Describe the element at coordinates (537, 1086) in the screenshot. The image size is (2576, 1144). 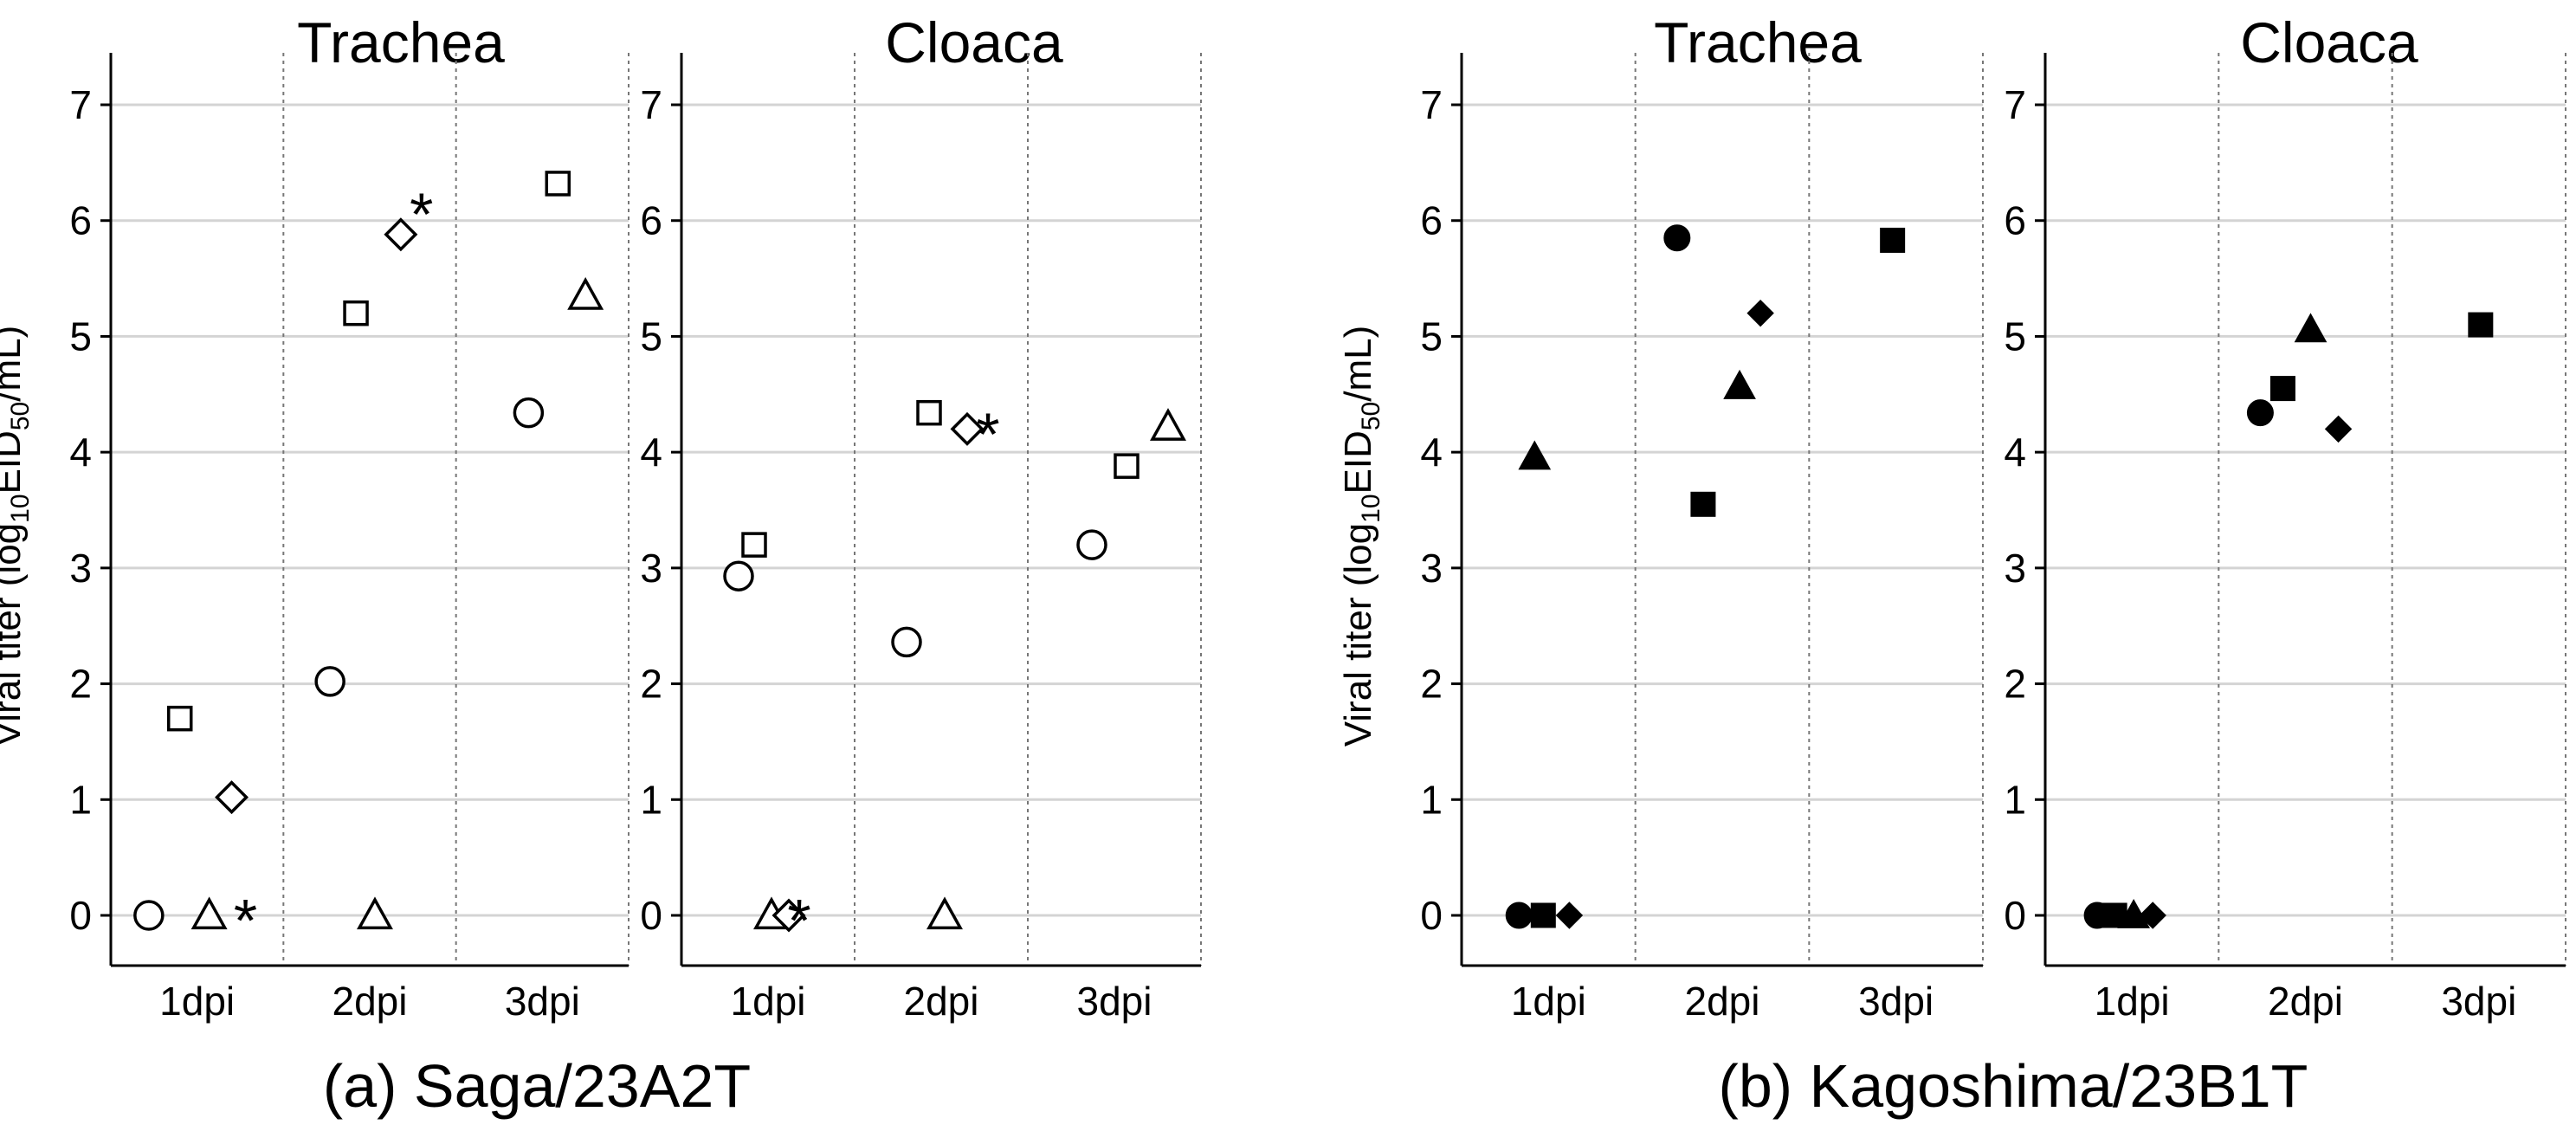
I see `caption-a: (a) Saga/23A2T` at that location.